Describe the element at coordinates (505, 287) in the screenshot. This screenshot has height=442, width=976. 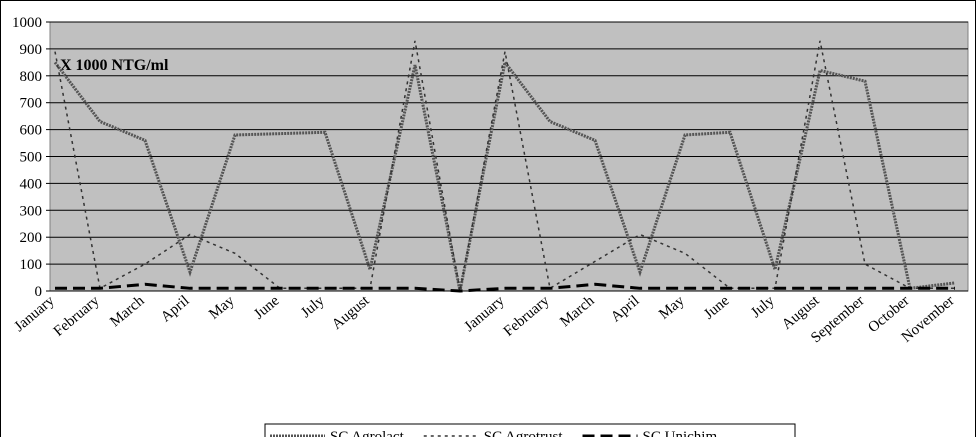
I see `series-line` at that location.